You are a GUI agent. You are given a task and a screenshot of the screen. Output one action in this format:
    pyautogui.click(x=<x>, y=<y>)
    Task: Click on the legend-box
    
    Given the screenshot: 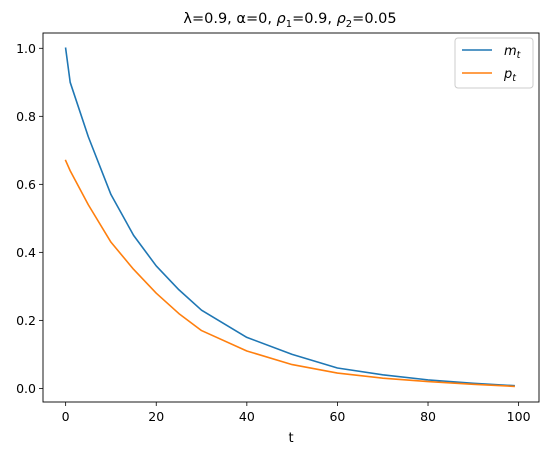 What is the action you would take?
    pyautogui.click(x=494, y=63)
    